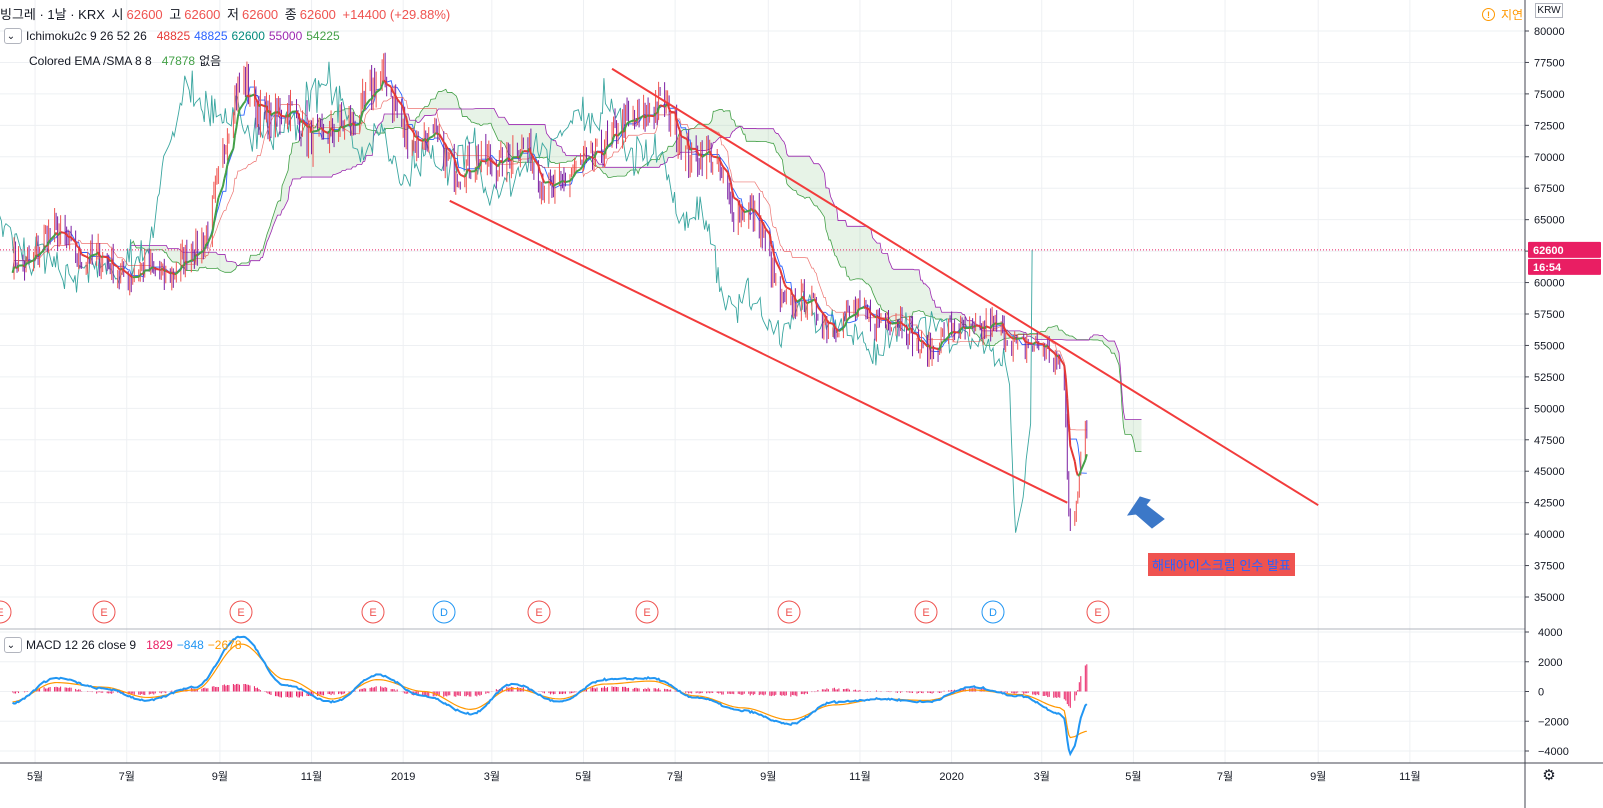 Image resolution: width=1603 pixels, height=808 pixels. I want to click on time-tick-label: 11월, so click(312, 776).